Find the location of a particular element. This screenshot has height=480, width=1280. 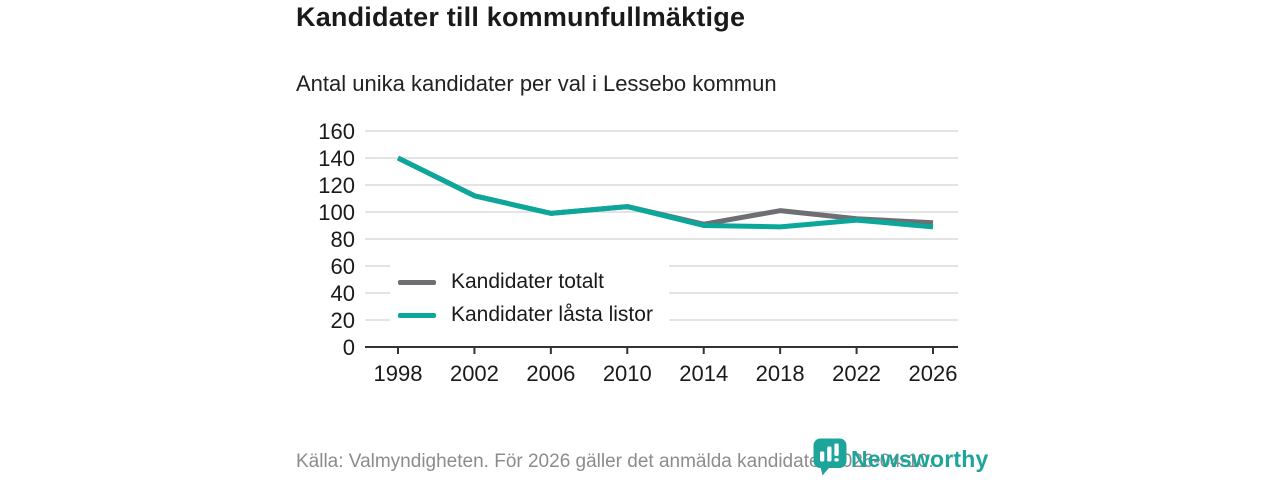

x-axis-tick-label: 1998 is located at coordinates (398, 373).